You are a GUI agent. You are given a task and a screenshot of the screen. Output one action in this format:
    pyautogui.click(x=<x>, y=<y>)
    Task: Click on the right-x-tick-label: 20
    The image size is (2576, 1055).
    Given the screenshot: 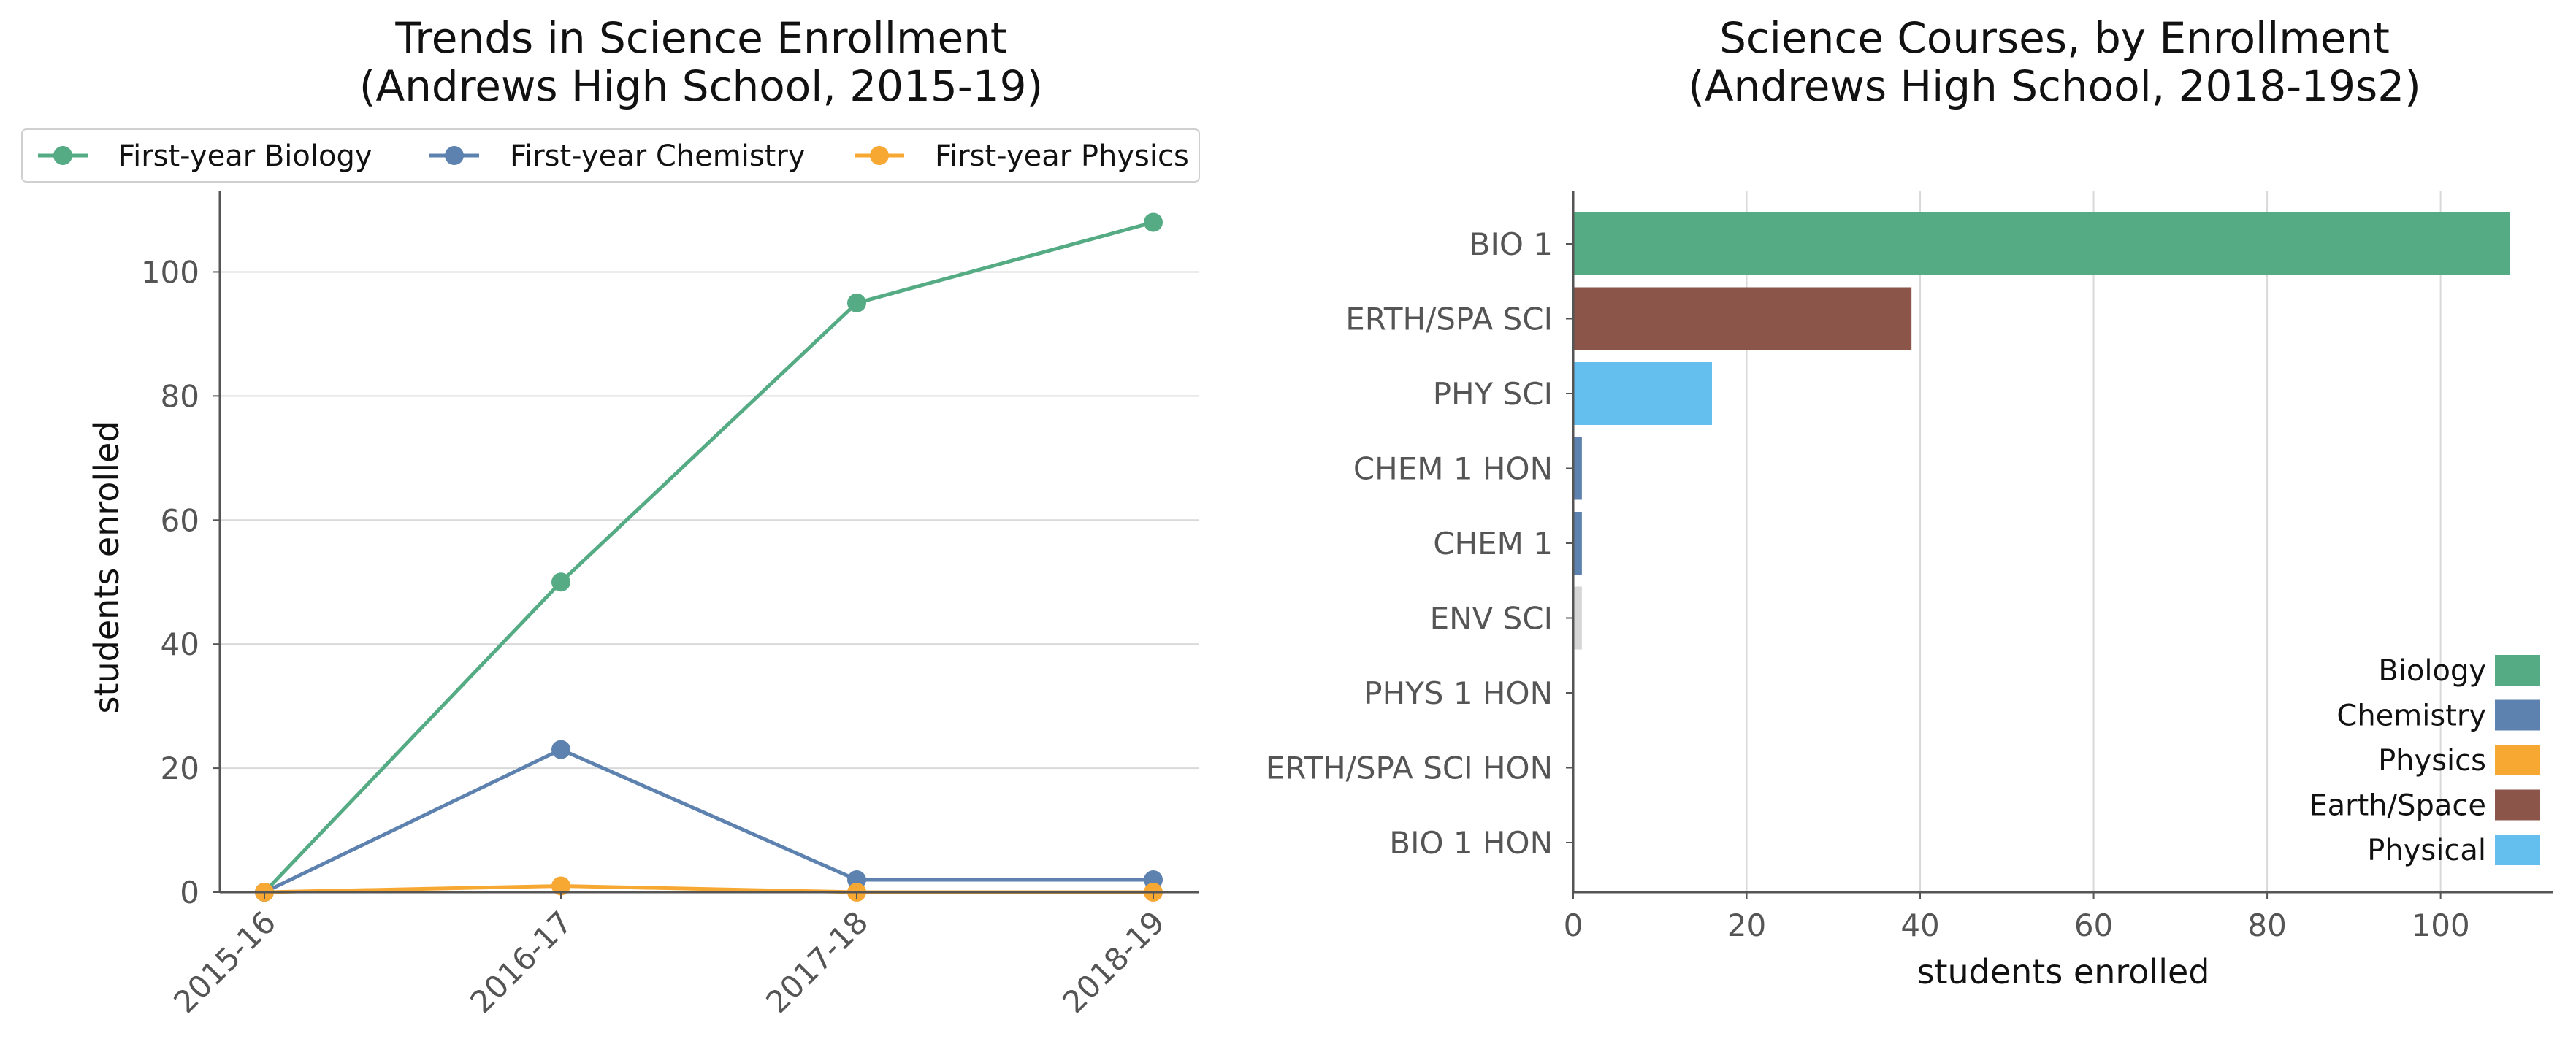 What is the action you would take?
    pyautogui.click(x=1746, y=925)
    